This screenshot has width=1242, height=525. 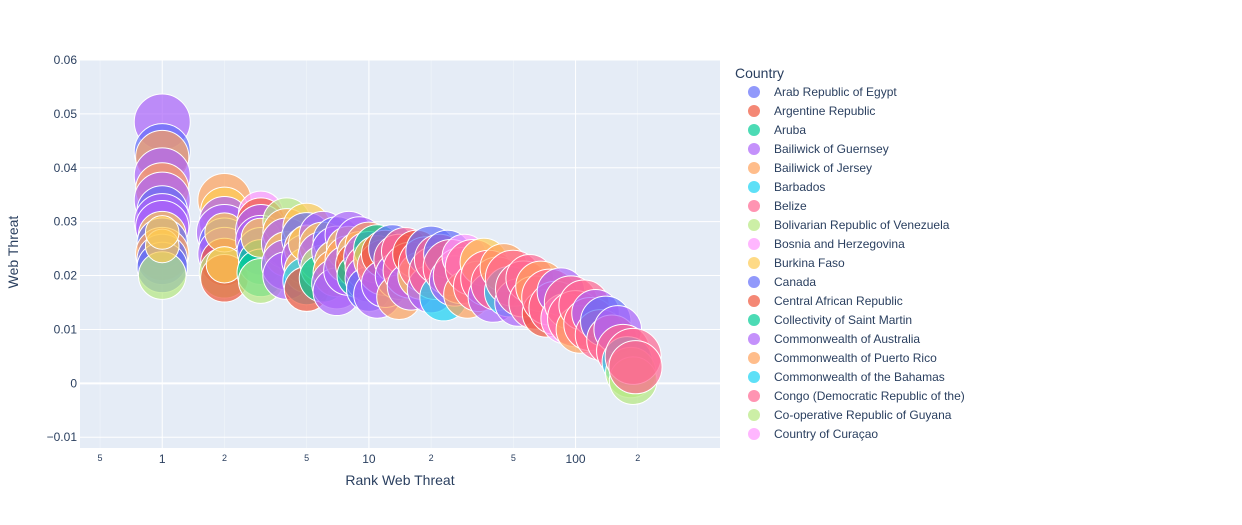 I want to click on legend-item: Commonwealth of Australia, so click(x=834, y=339).